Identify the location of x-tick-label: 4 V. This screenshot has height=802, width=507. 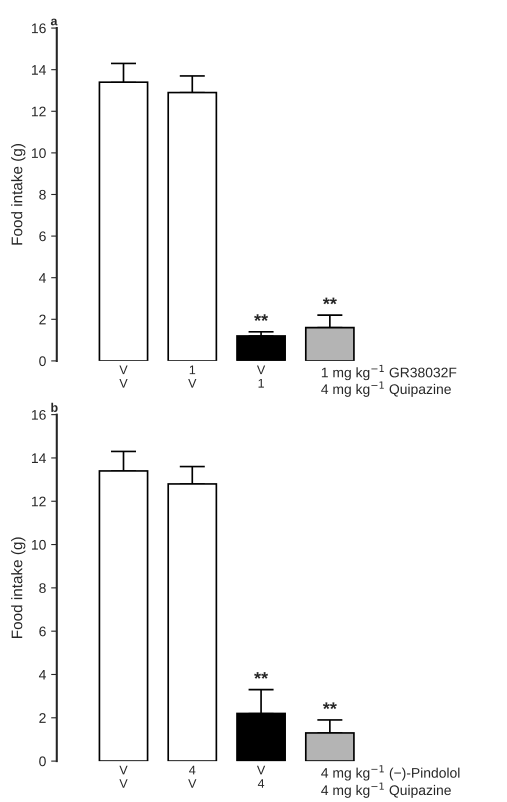
(192, 777).